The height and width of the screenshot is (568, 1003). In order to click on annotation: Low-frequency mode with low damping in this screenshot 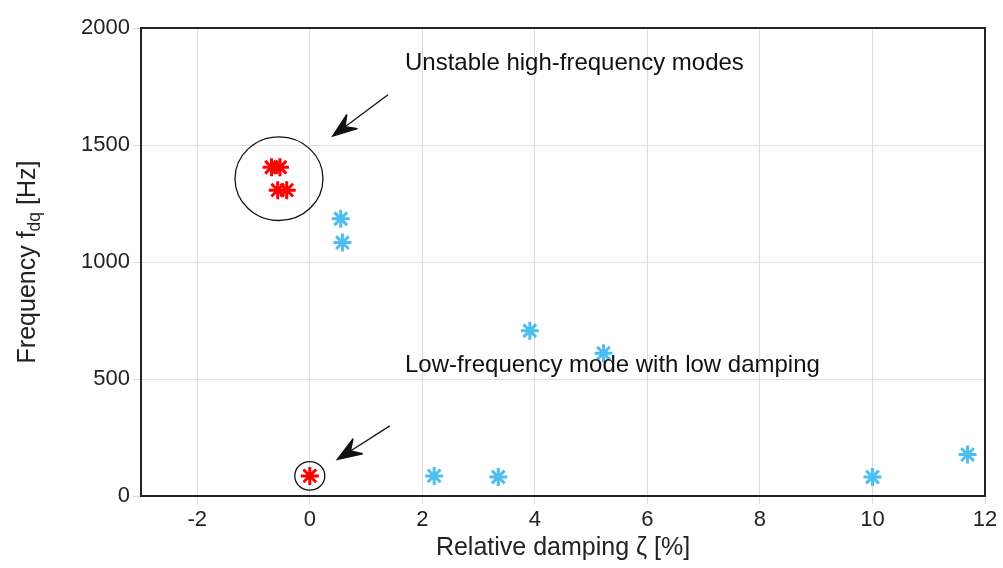, I will do `click(612, 363)`.